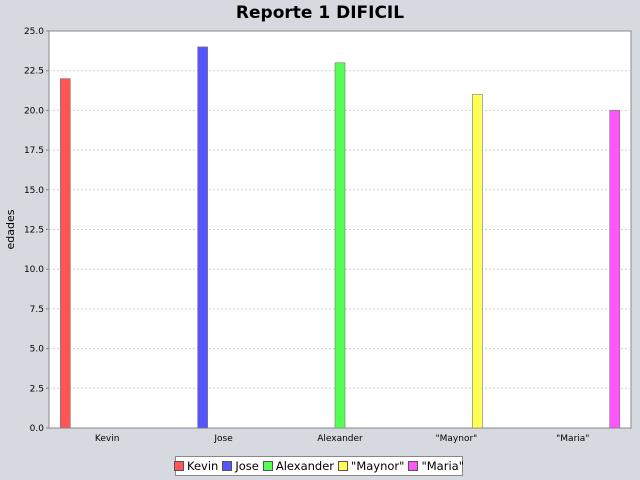 This screenshot has width=640, height=480. What do you see at coordinates (457, 439) in the screenshot?
I see `x-tick-label: "Maynor"` at bounding box center [457, 439].